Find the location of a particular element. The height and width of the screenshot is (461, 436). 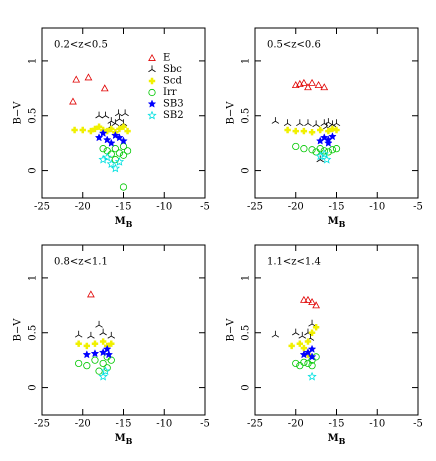

legend-label: SB3 is located at coordinates (173, 104).